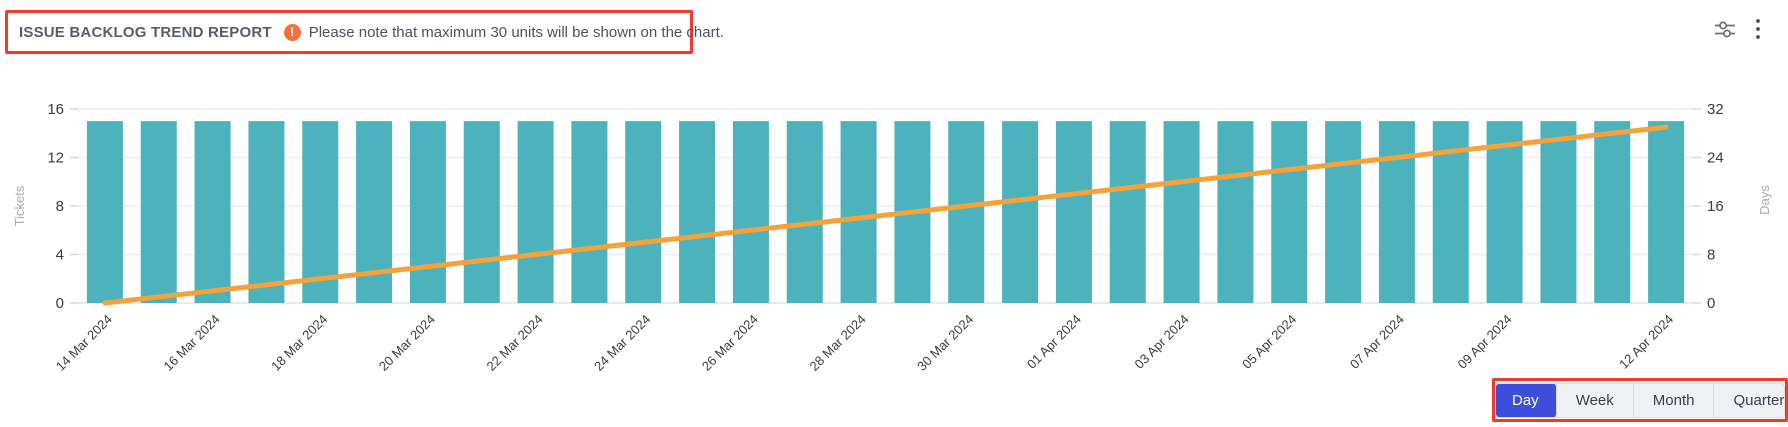 Image resolution: width=1788 pixels, height=427 pixels. Describe the element at coordinates (1054, 342) in the screenshot. I see `x-axis-label: 01 Apr 2024` at that location.